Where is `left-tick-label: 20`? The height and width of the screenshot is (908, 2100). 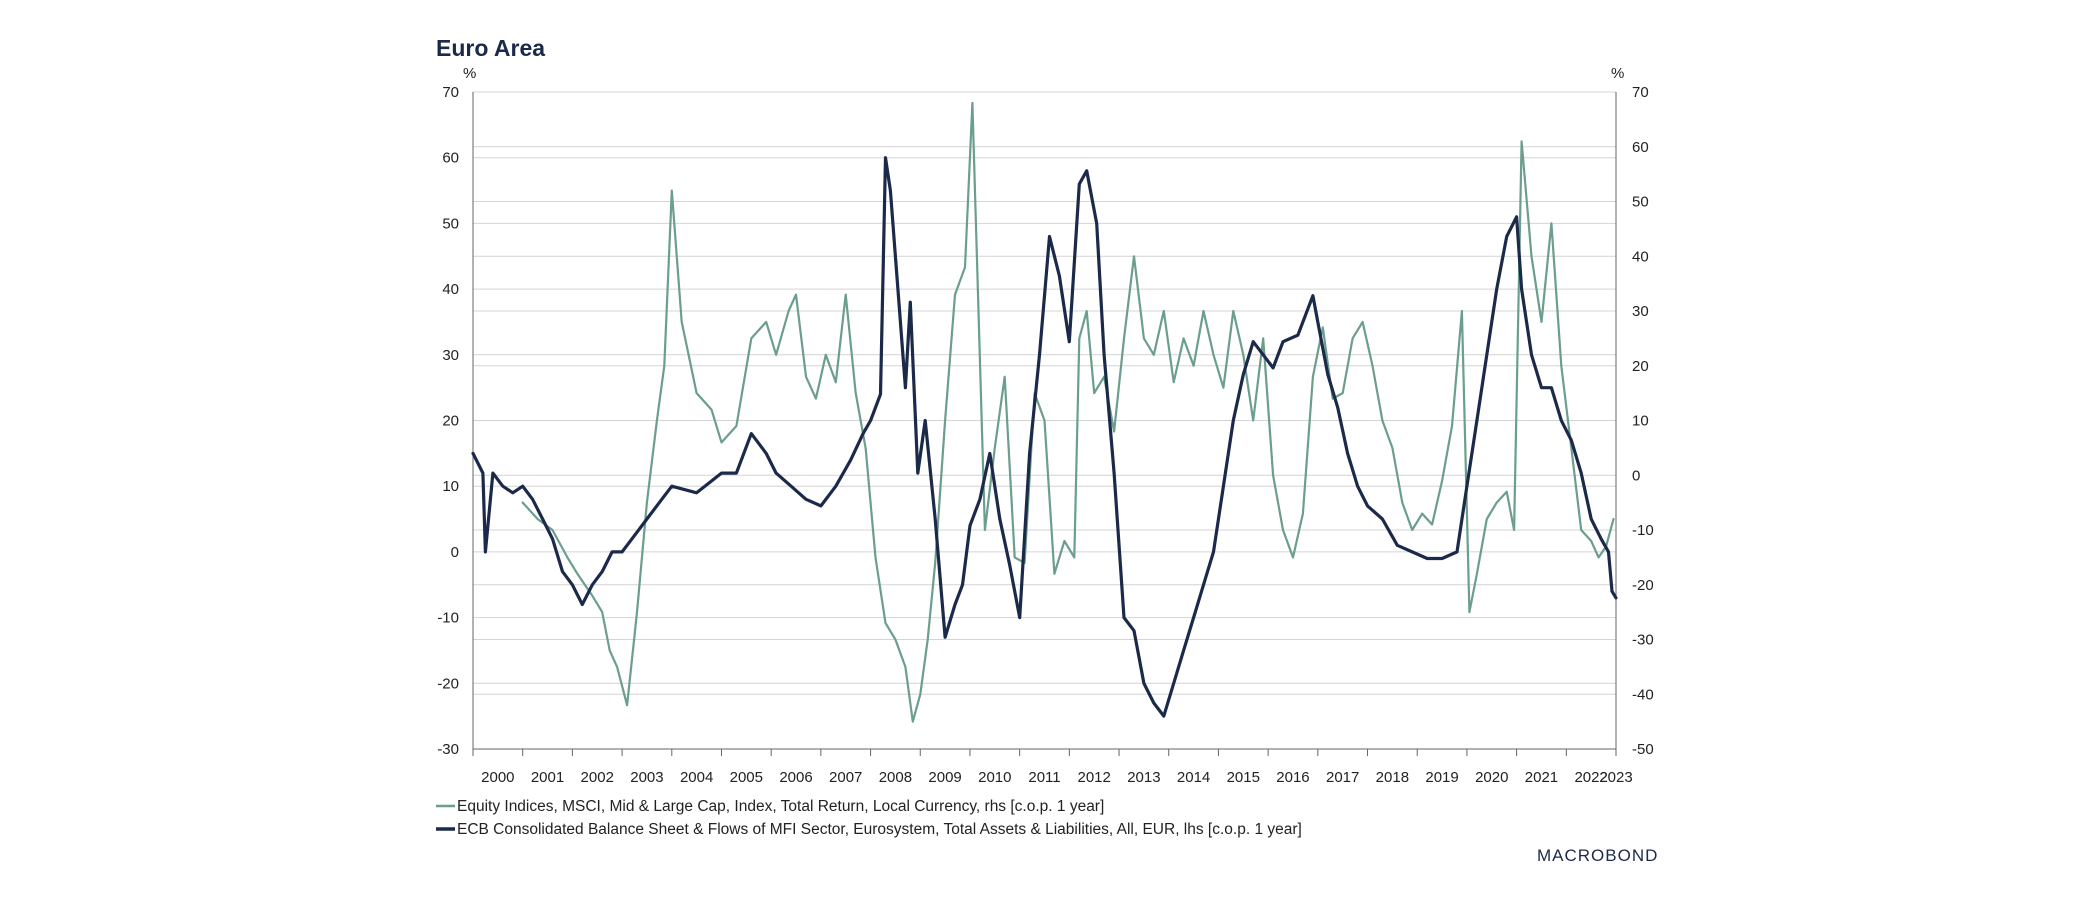 left-tick-label: 20 is located at coordinates (450, 421).